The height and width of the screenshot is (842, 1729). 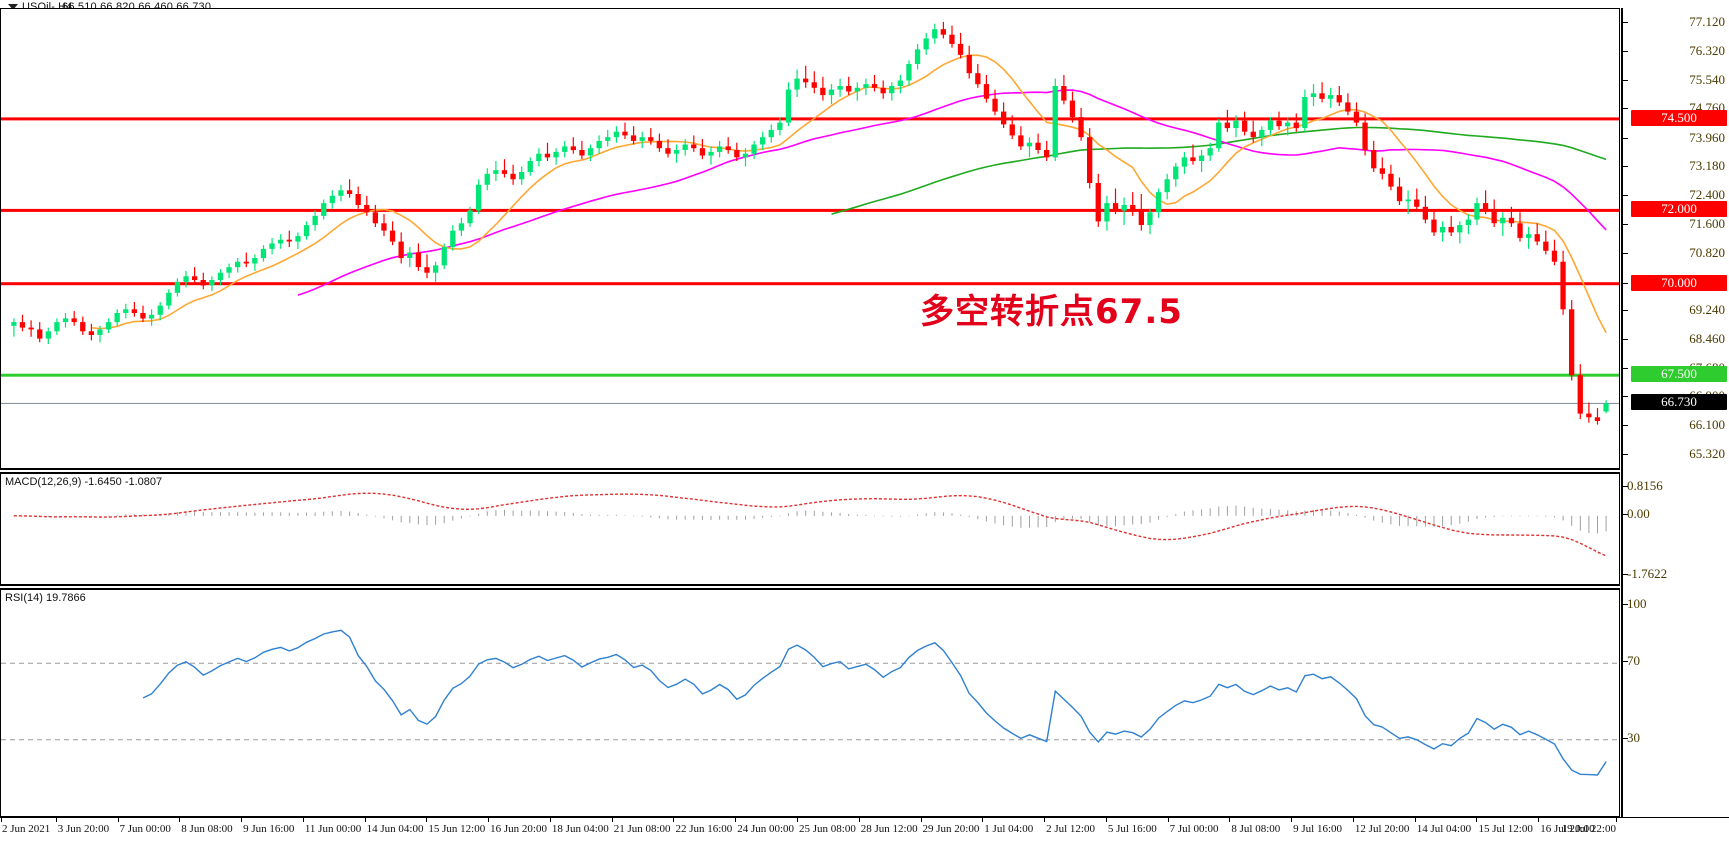 What do you see at coordinates (951, 829) in the screenshot?
I see `time-axis-label: 29 Jun 20:00` at bounding box center [951, 829].